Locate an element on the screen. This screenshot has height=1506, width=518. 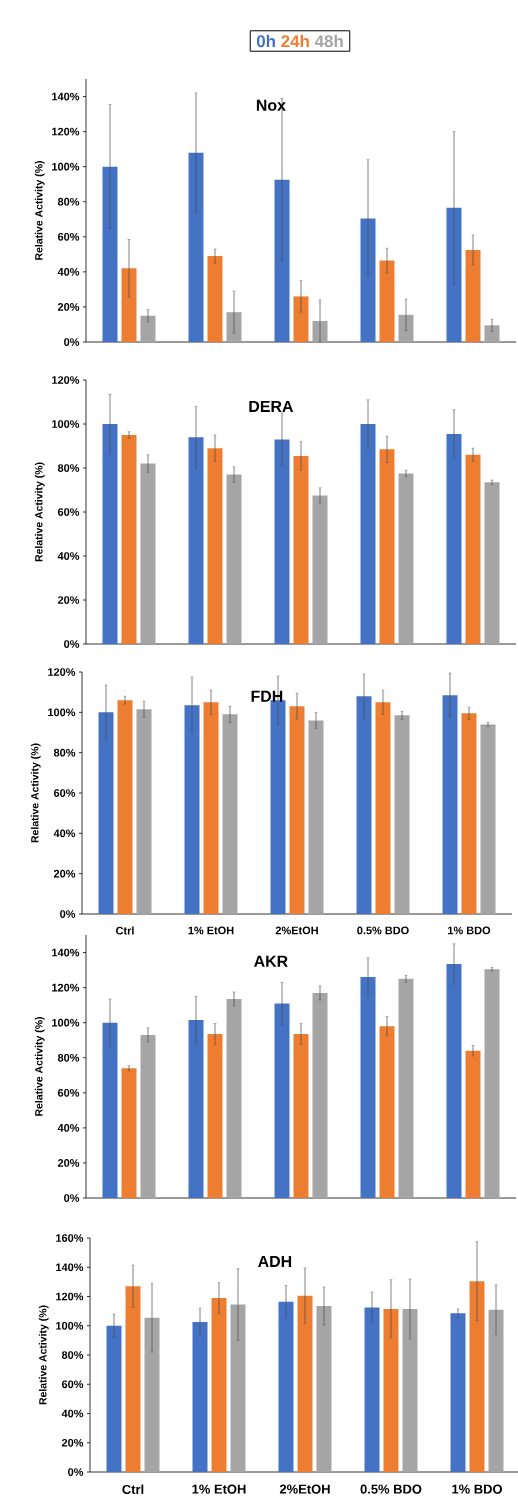
text: Nox is located at coordinates (271, 105).